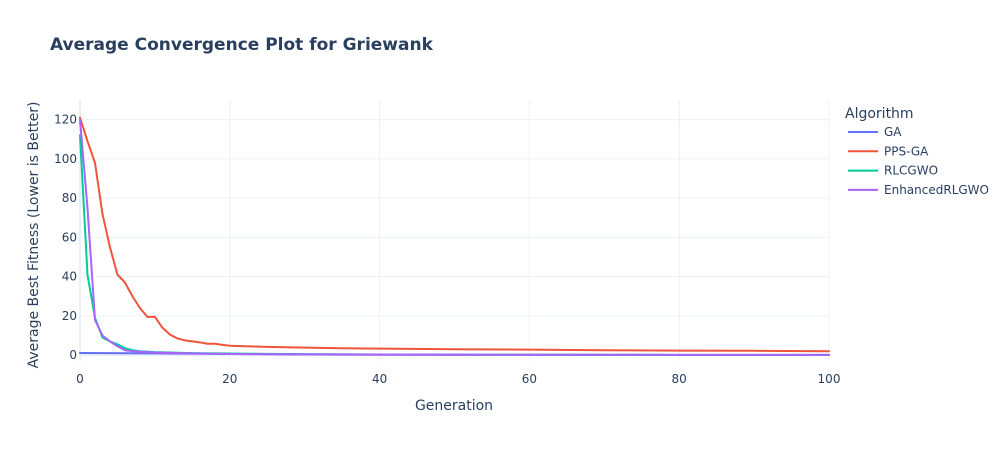 This screenshot has width=1005, height=450. What do you see at coordinates (893, 132) in the screenshot?
I see `legend-label: GA` at bounding box center [893, 132].